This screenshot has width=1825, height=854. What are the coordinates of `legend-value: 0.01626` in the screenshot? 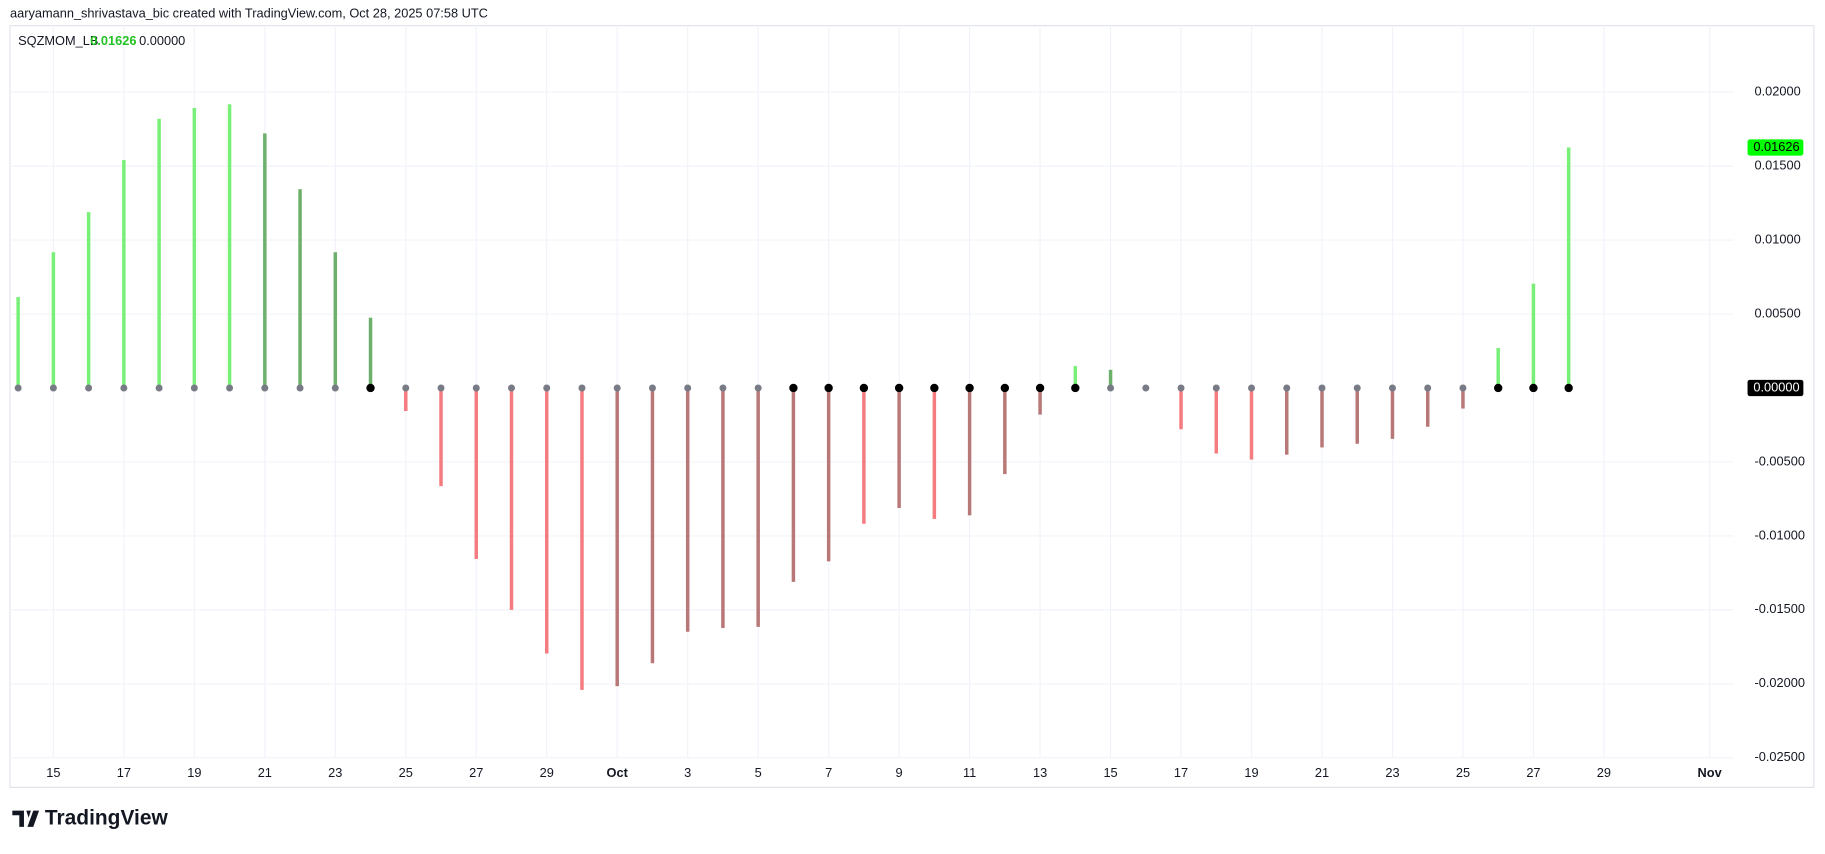 It's located at (113, 40).